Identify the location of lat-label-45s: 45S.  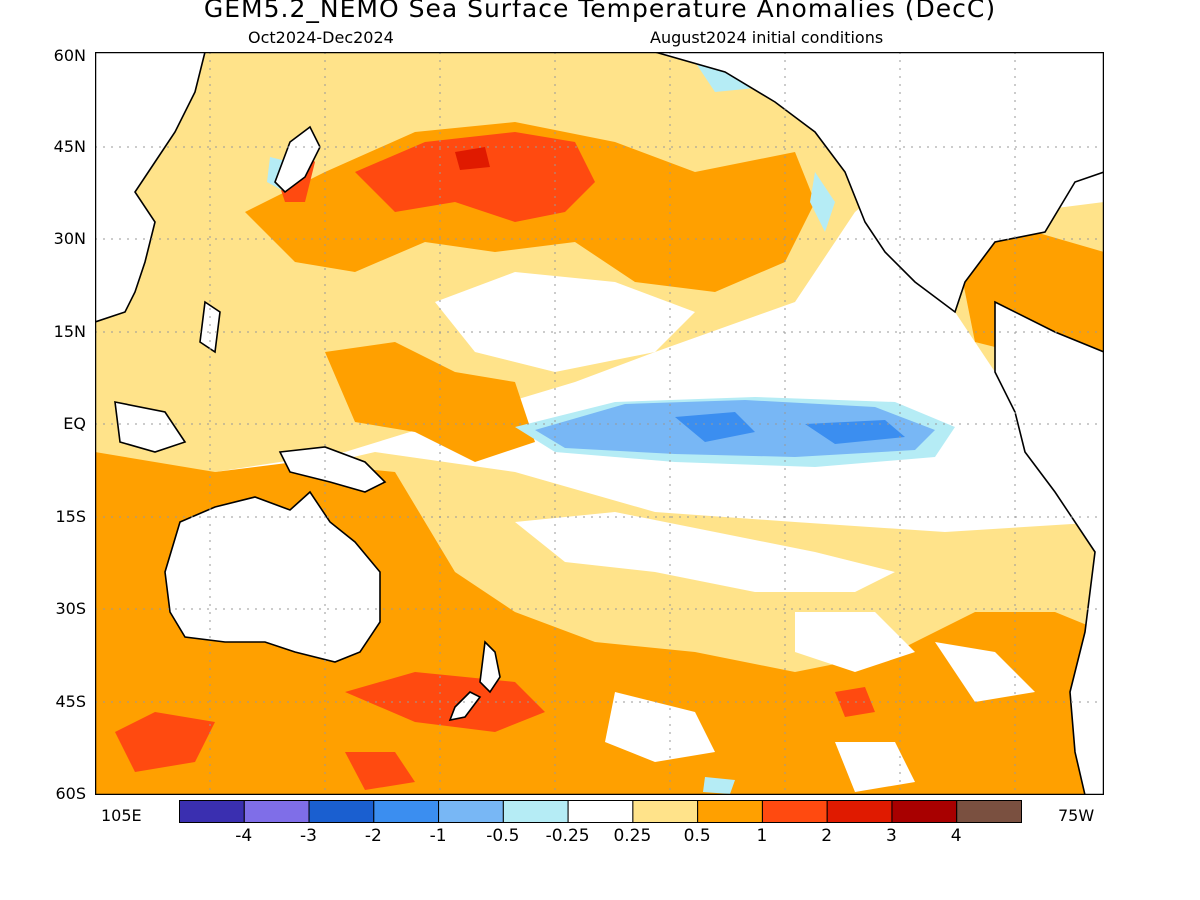
(70, 701).